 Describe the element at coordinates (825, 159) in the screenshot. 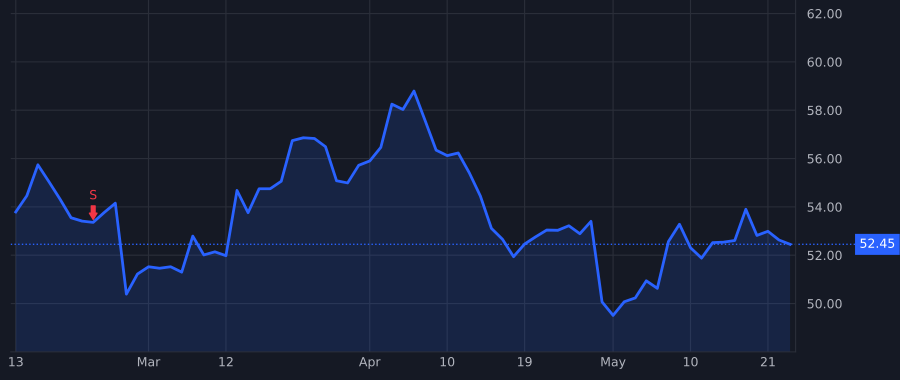

I see `y-tick-label: 56.00` at that location.